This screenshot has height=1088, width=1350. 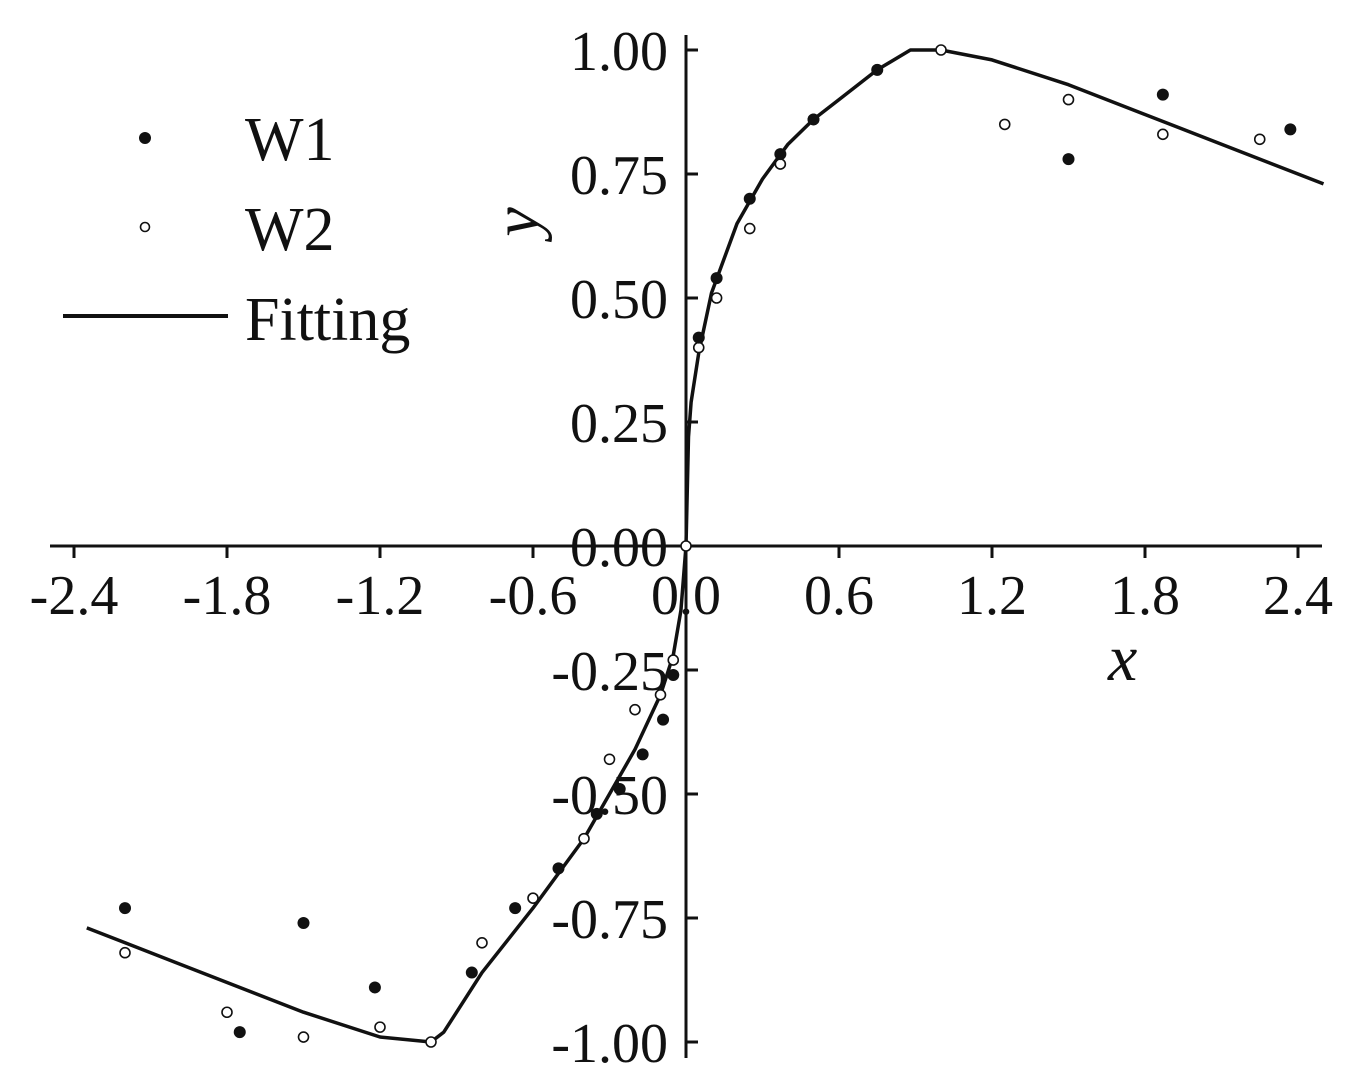 What do you see at coordinates (619, 548) in the screenshot?
I see `y-tick-label: 0.00` at bounding box center [619, 548].